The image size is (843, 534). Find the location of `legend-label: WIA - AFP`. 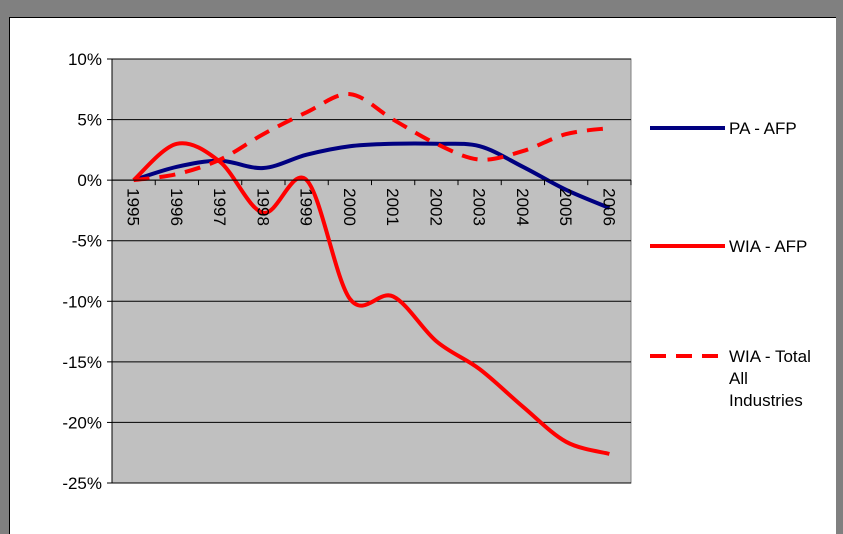

legend-label: WIA - AFP is located at coordinates (768, 246).